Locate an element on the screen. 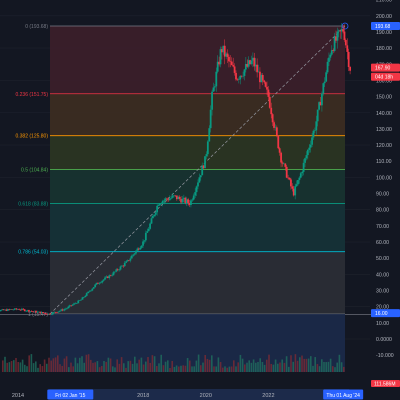 This screenshot has width=400, height=400. y-tick-label: 10.00 is located at coordinates (382, 324).